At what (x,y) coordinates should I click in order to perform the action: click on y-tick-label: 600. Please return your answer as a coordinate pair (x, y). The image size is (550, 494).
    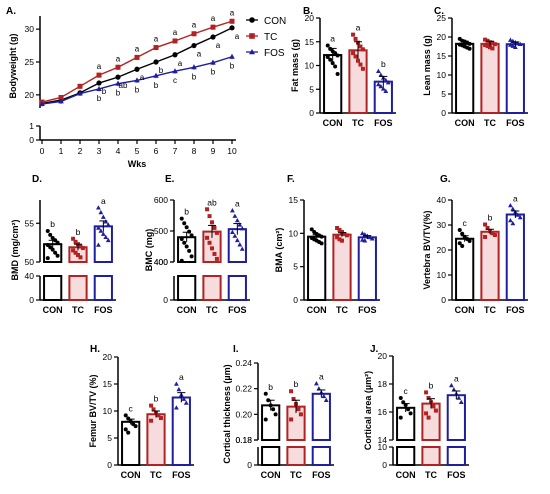
    Looking at the image, I should click on (161, 200).